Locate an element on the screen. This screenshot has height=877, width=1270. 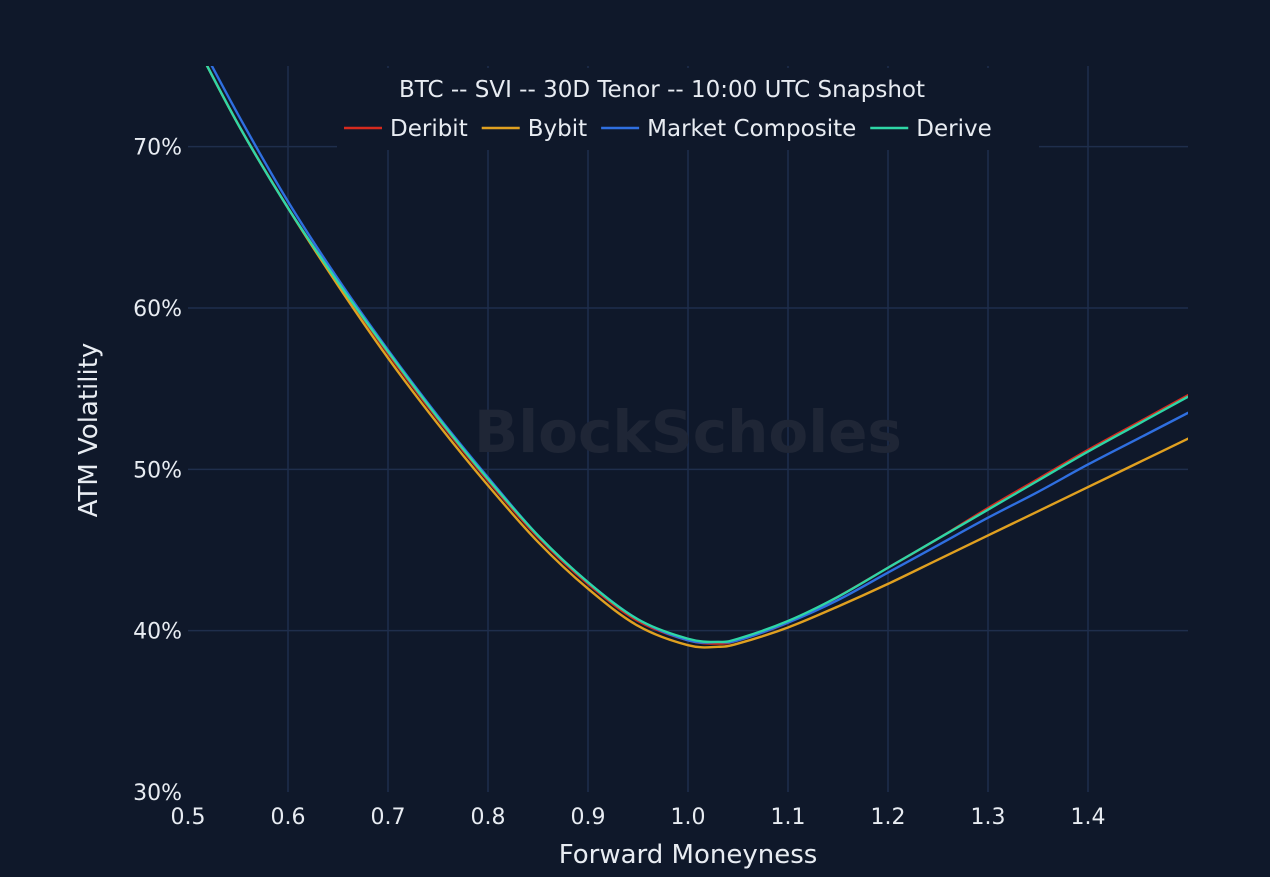
x-tick-label: 1.0 is located at coordinates (688, 817).